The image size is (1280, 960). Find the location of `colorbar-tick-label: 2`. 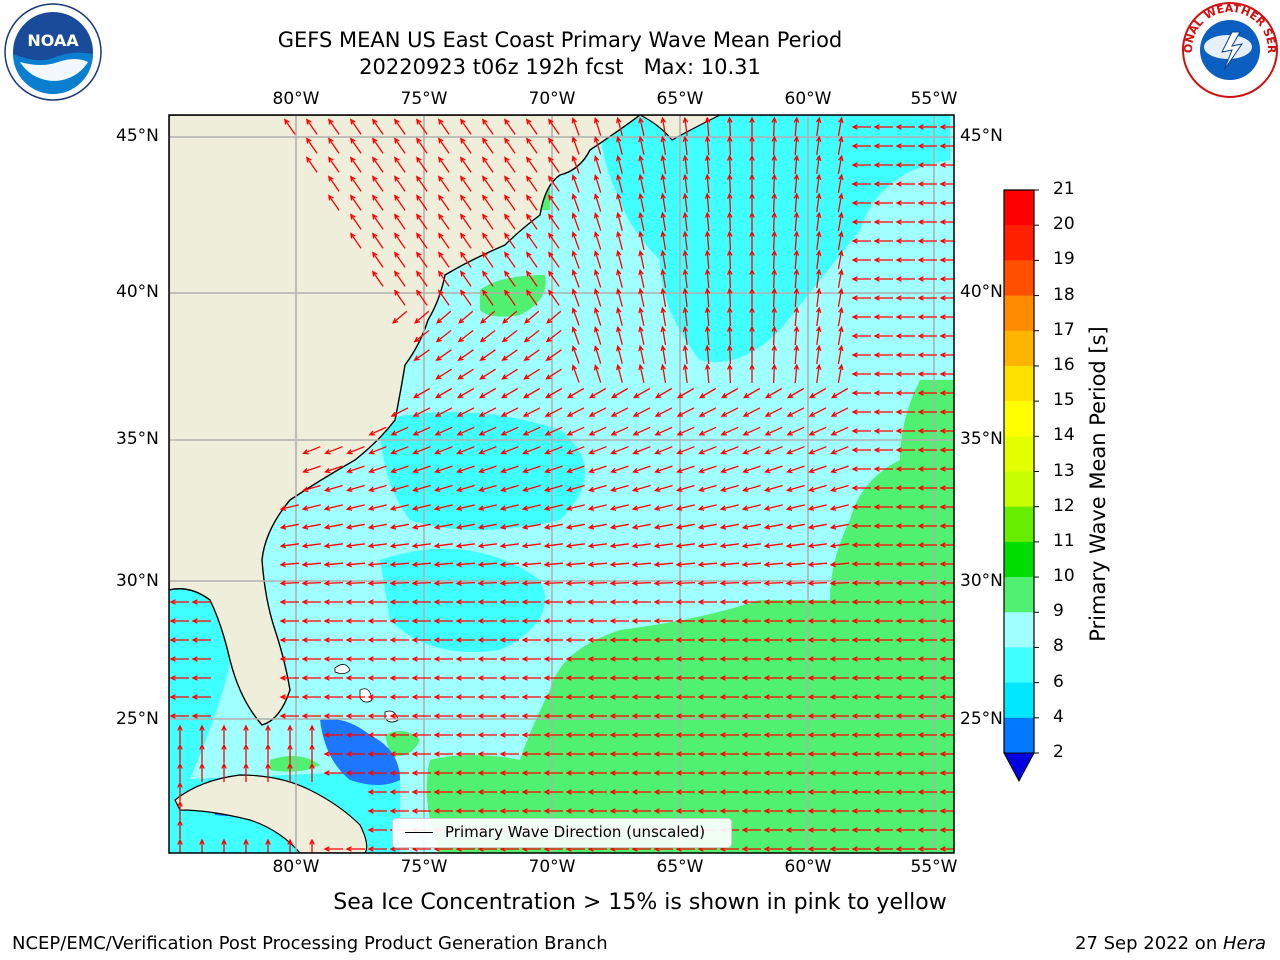

colorbar-tick-label: 2 is located at coordinates (1058, 752).